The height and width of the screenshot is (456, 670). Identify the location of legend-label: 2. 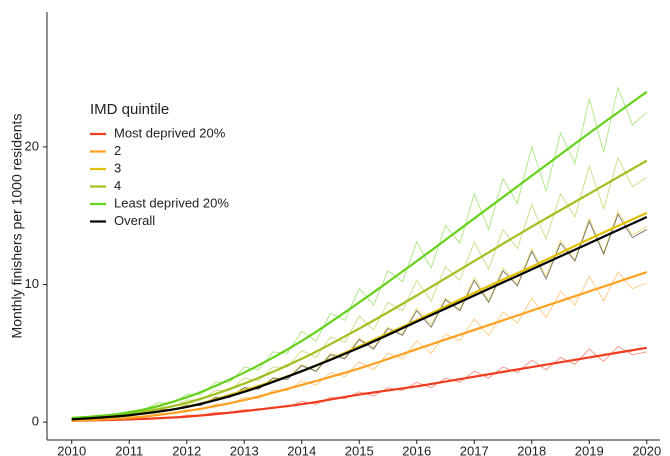
(117, 150).